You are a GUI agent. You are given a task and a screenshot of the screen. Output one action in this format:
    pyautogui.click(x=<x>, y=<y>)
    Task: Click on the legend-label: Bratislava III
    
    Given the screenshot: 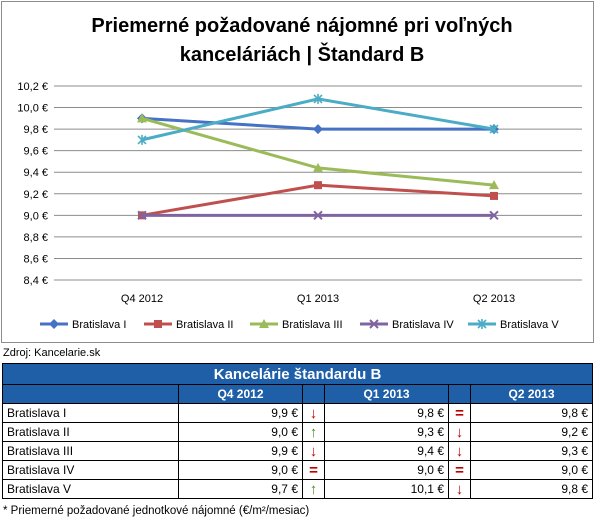 What is the action you would take?
    pyautogui.click(x=312, y=325)
    